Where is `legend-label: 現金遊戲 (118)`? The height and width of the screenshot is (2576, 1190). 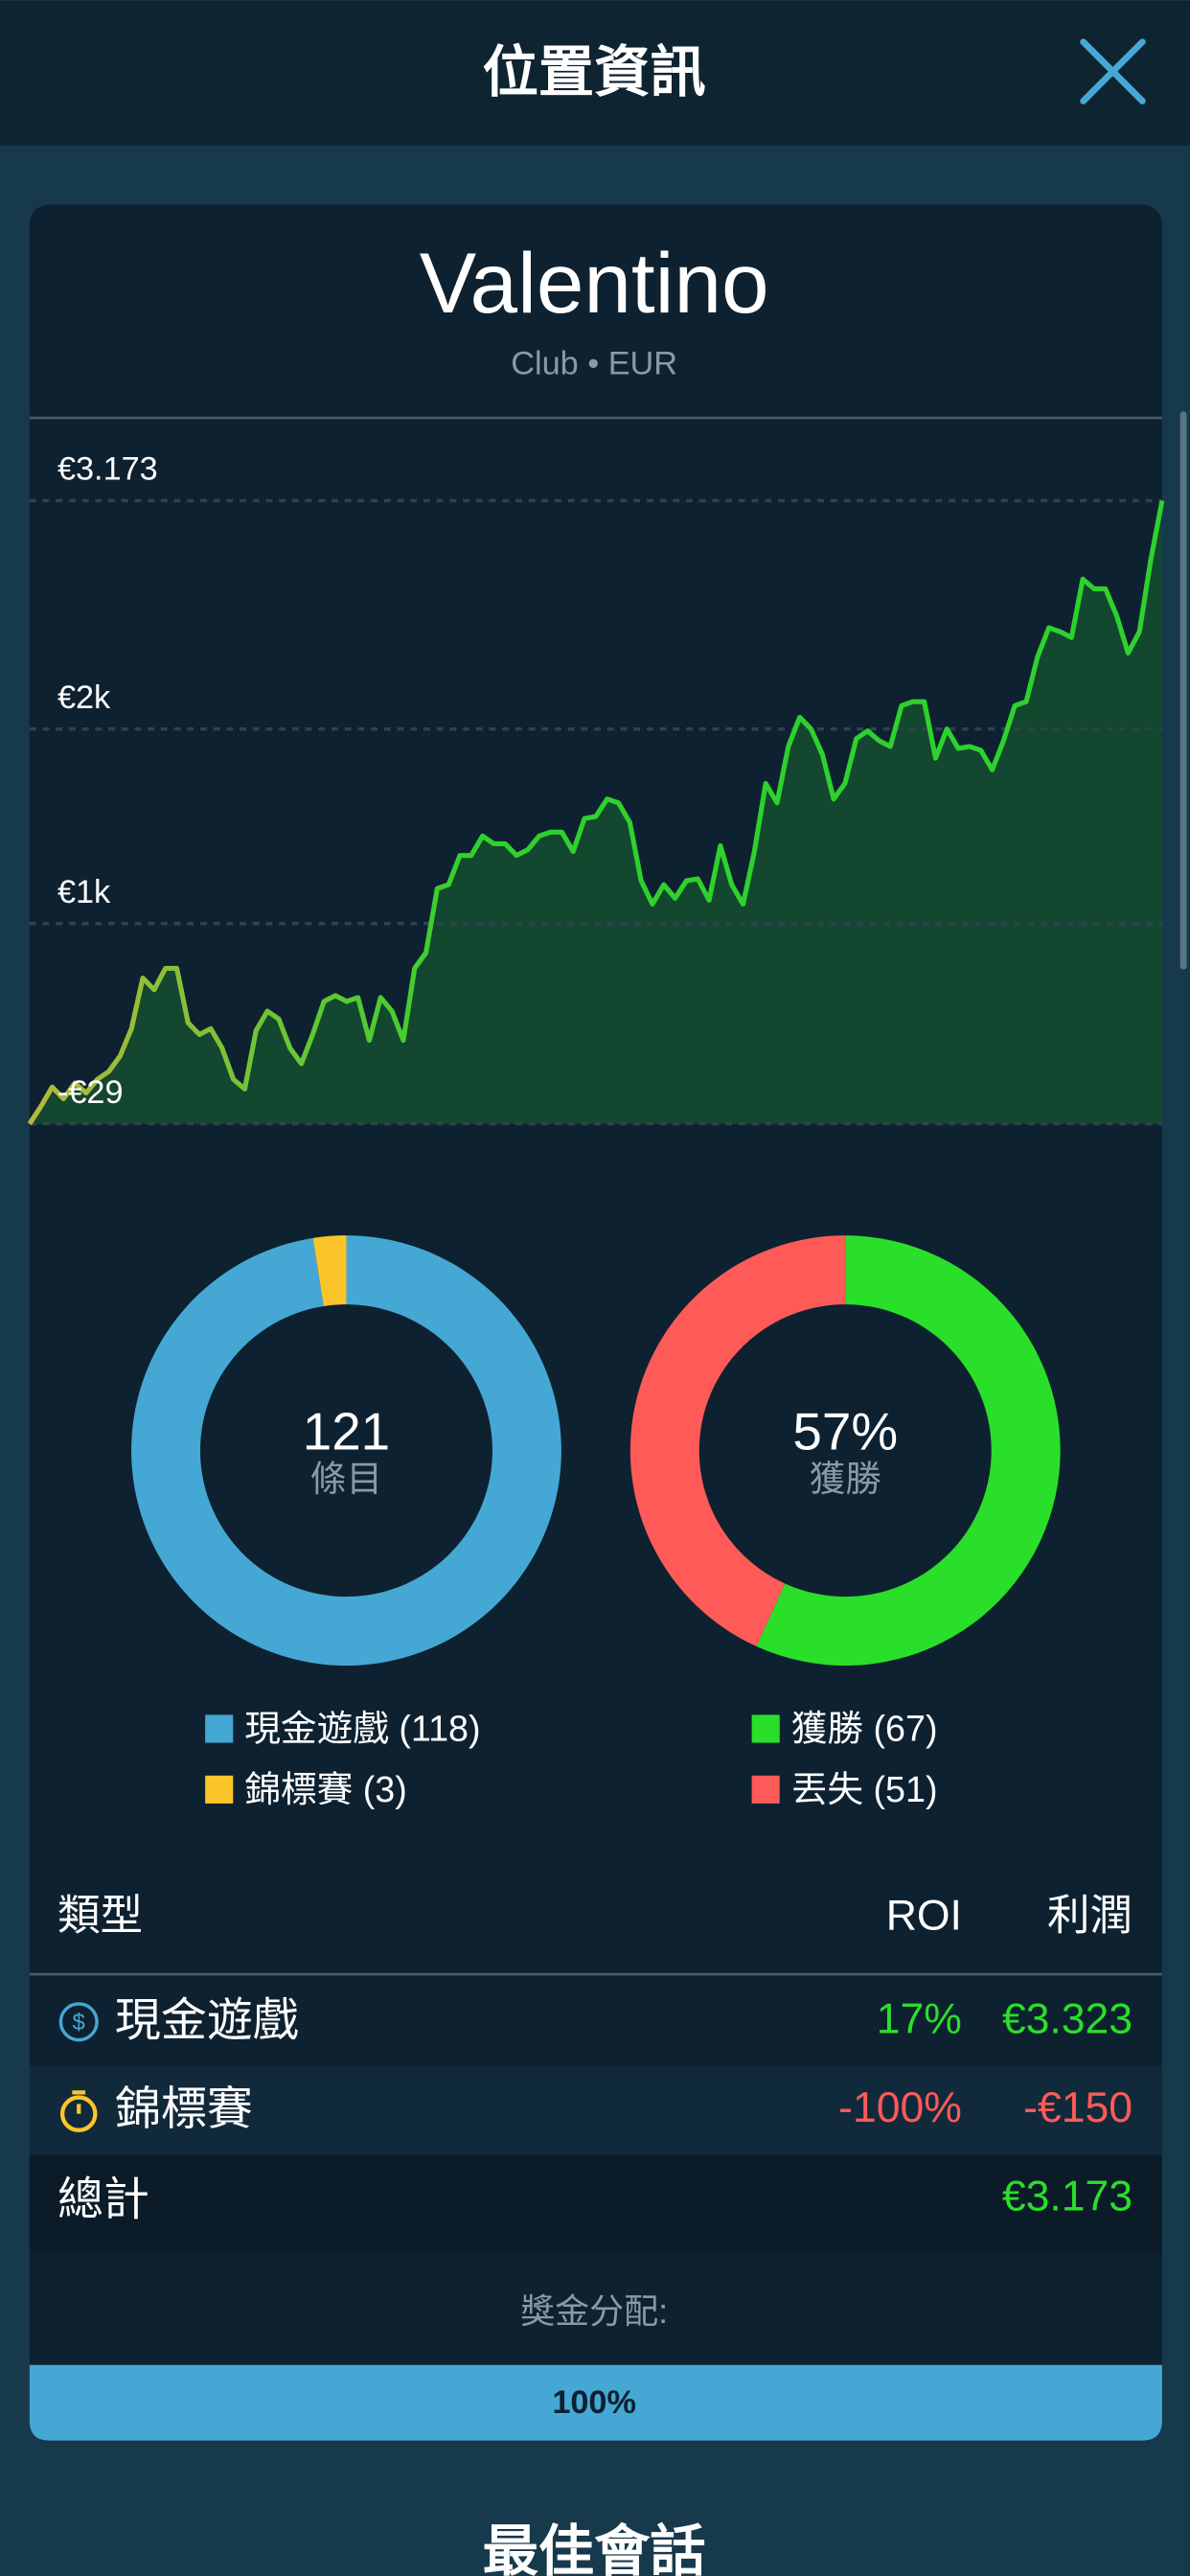 legend-label: 現金遊戲 (118) is located at coordinates (362, 1728).